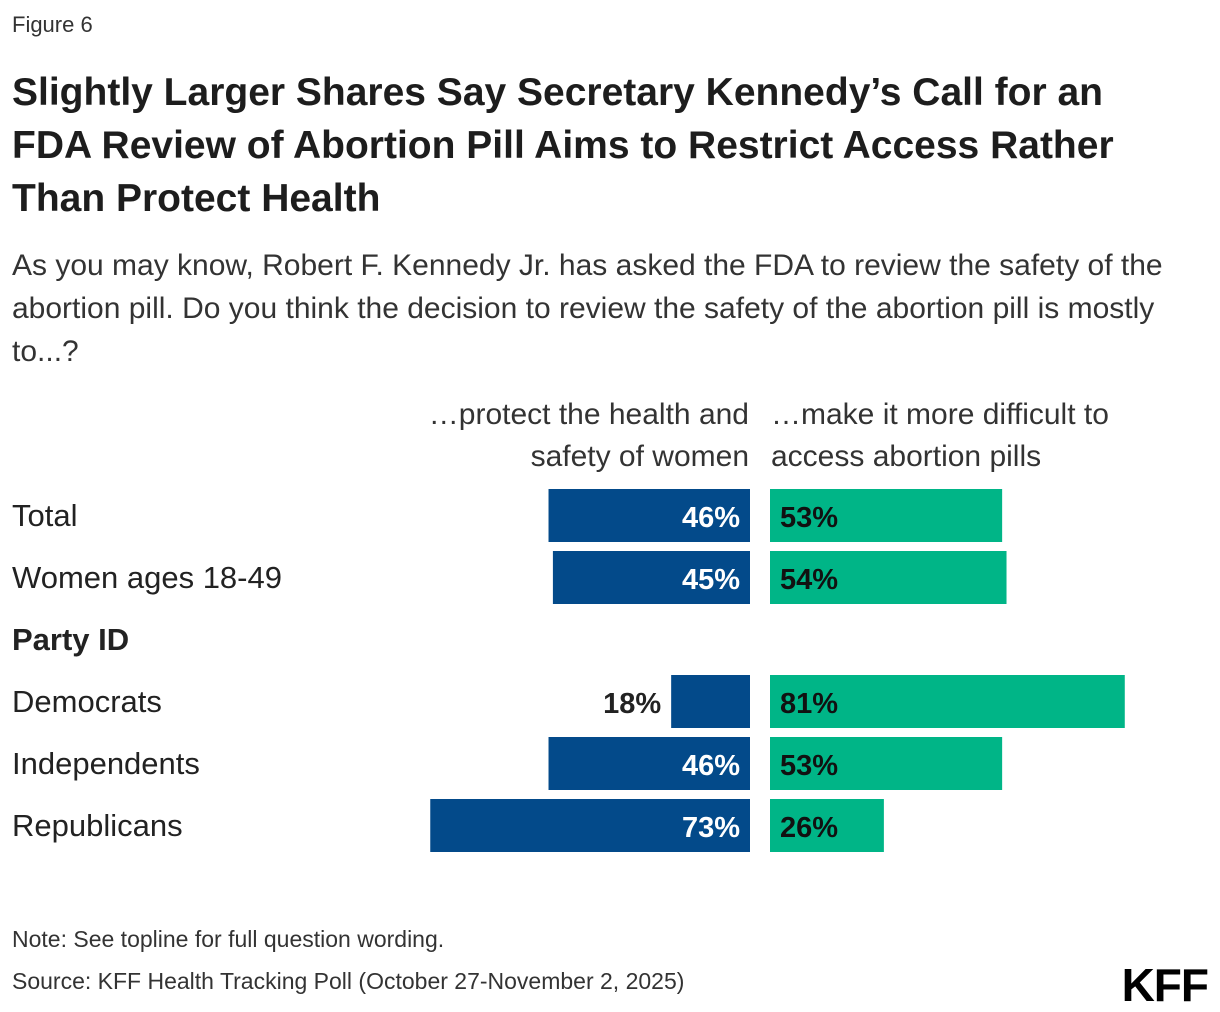  Describe the element at coordinates (71, 639) in the screenshot. I see `group-label-party-id: Party ID` at that location.